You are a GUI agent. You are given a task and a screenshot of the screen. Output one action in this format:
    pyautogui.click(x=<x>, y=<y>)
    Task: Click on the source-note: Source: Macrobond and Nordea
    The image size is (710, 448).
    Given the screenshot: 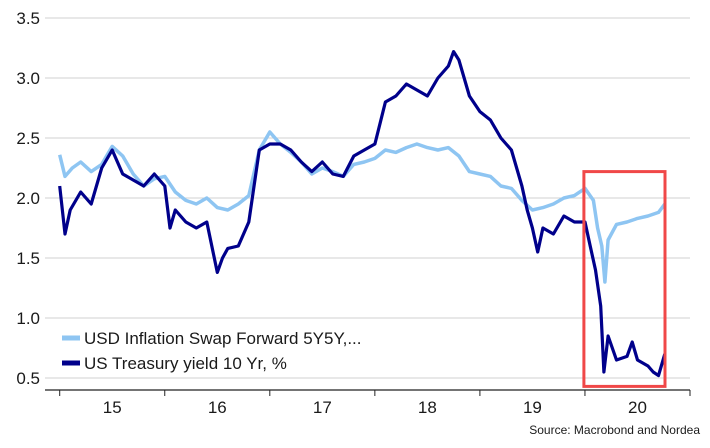 What is the action you would take?
    pyautogui.click(x=614, y=430)
    